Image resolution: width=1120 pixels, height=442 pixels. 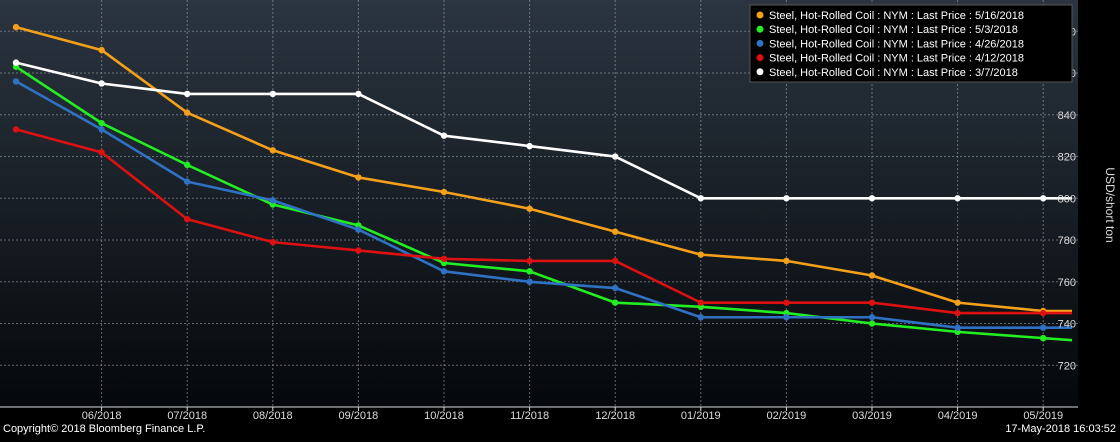 I want to click on x-tick-label: 08/2018, so click(x=273, y=416).